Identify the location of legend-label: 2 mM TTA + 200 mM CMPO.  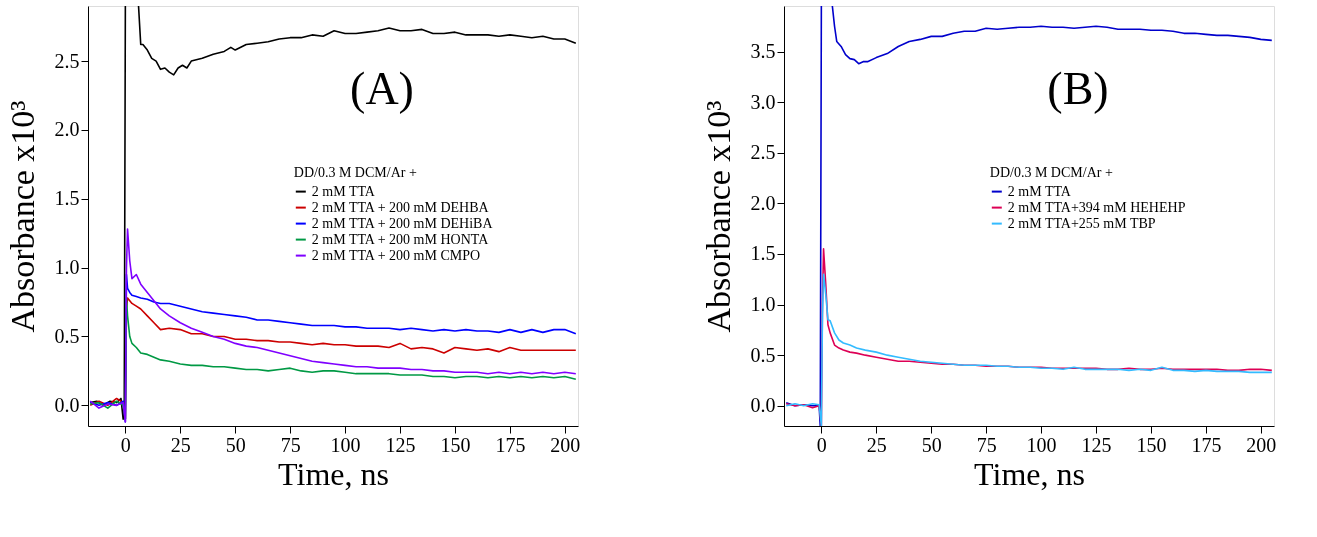
(396, 255).